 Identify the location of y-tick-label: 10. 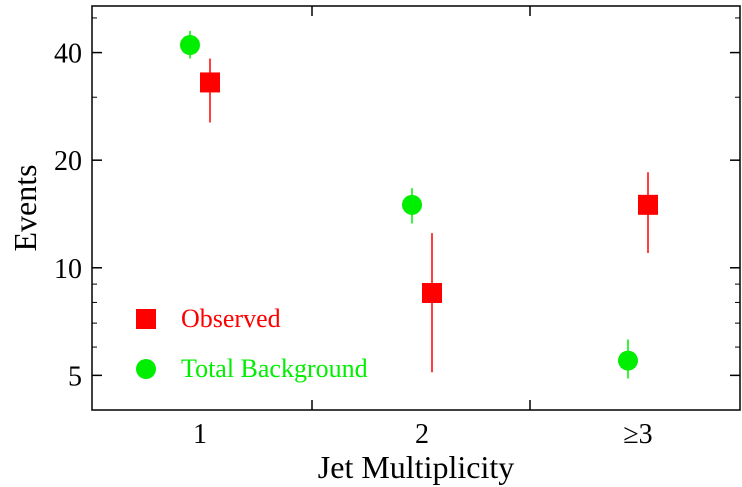
(68, 269).